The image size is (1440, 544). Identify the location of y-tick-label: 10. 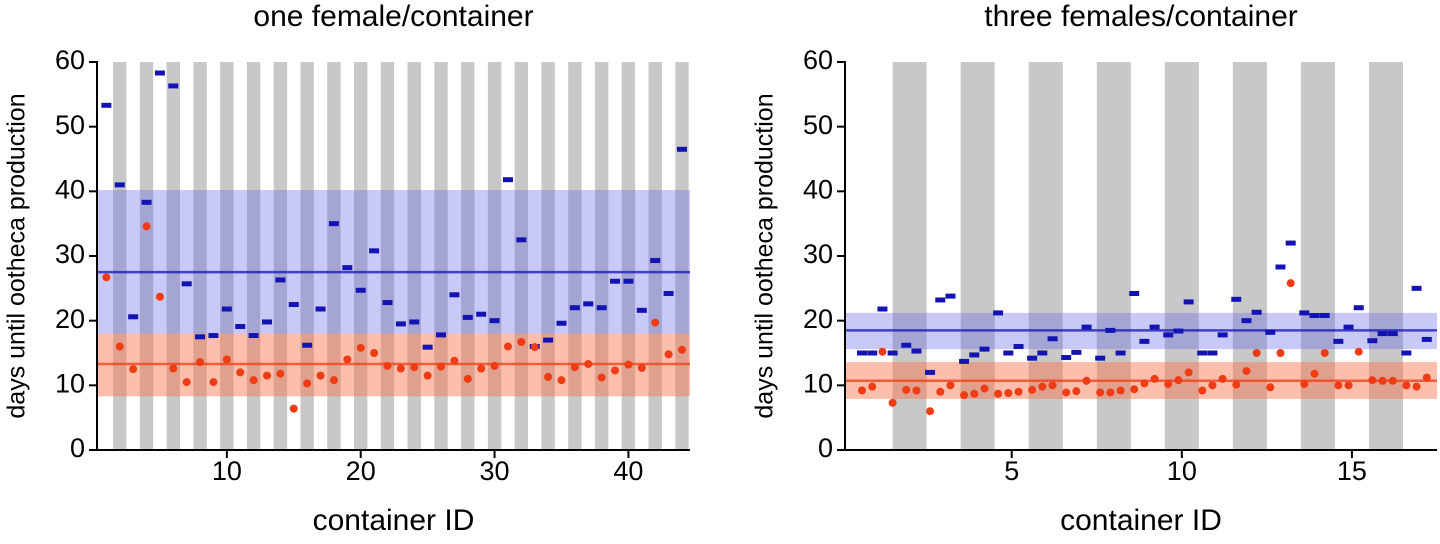
(70, 383).